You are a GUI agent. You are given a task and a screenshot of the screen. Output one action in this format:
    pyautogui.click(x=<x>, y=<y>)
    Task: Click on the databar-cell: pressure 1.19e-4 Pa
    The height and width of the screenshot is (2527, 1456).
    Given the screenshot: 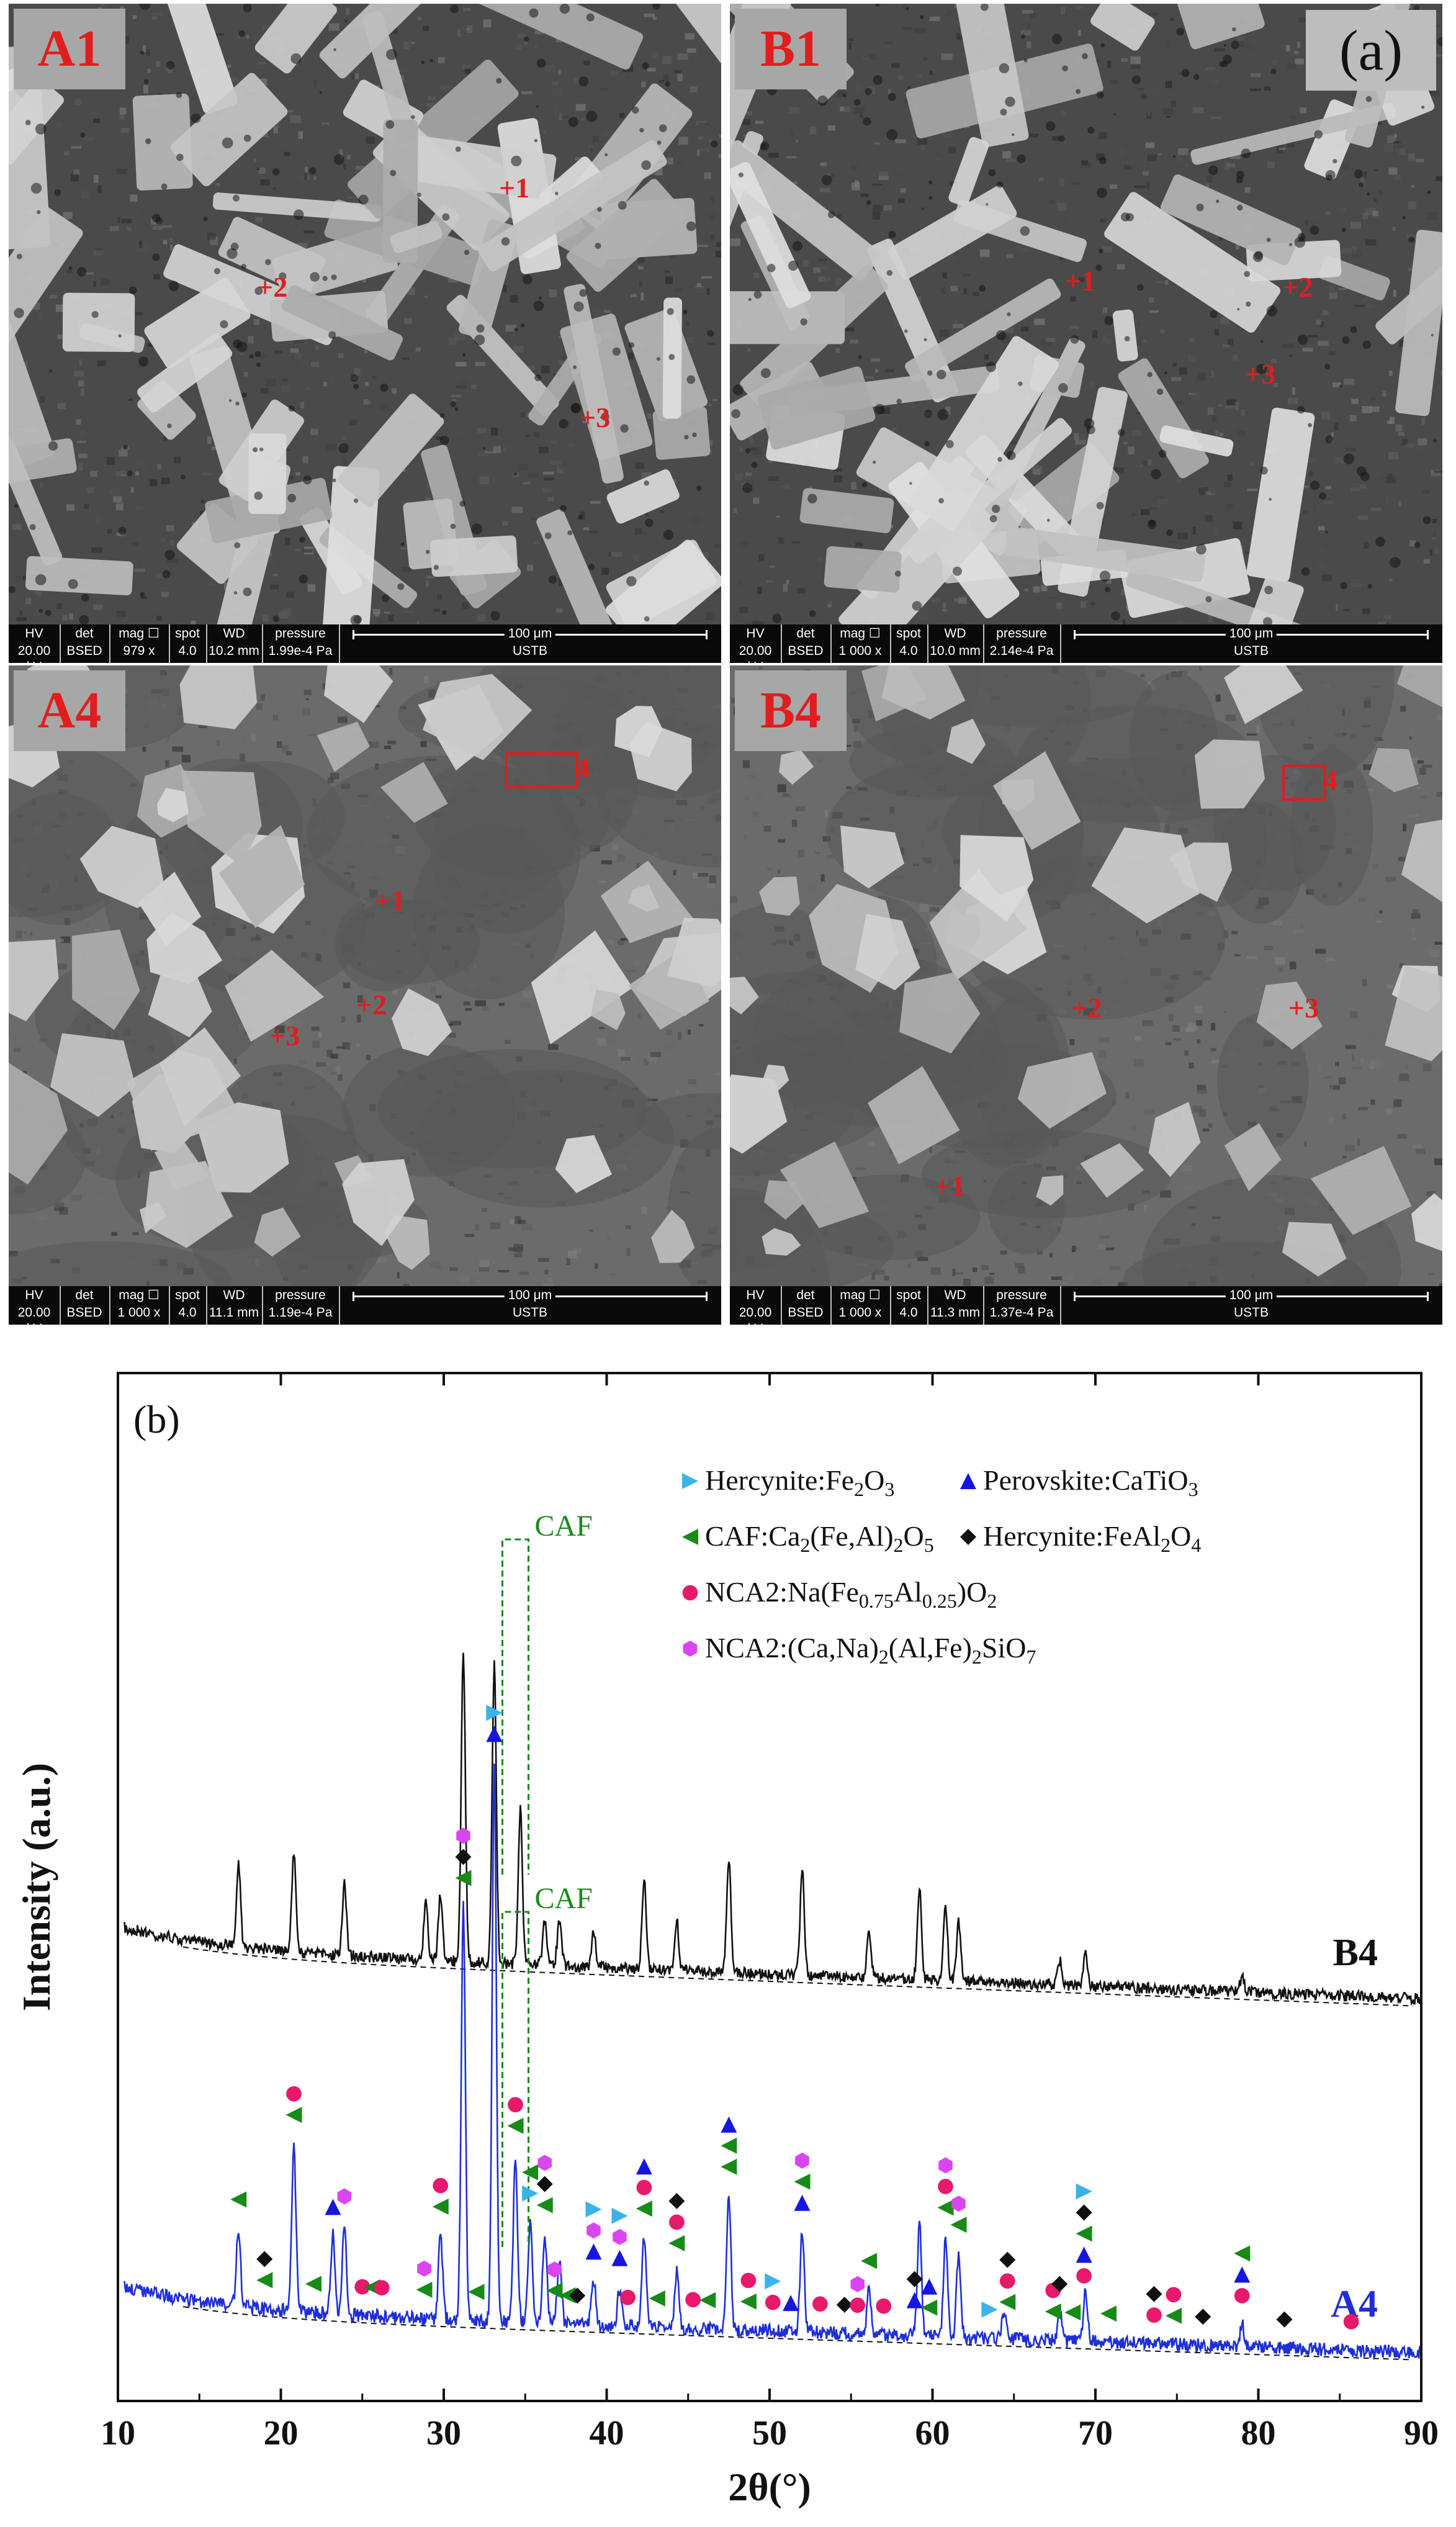 What is the action you would take?
    pyautogui.click(x=301, y=1305)
    